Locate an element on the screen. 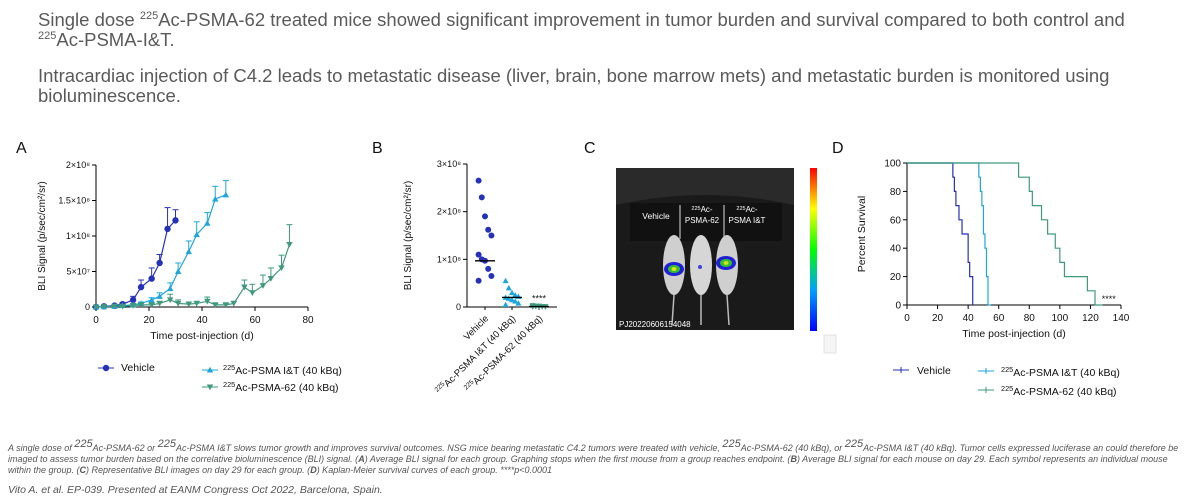 This screenshot has width=1187, height=503. y-tick-label: 20 is located at coordinates (896, 277).